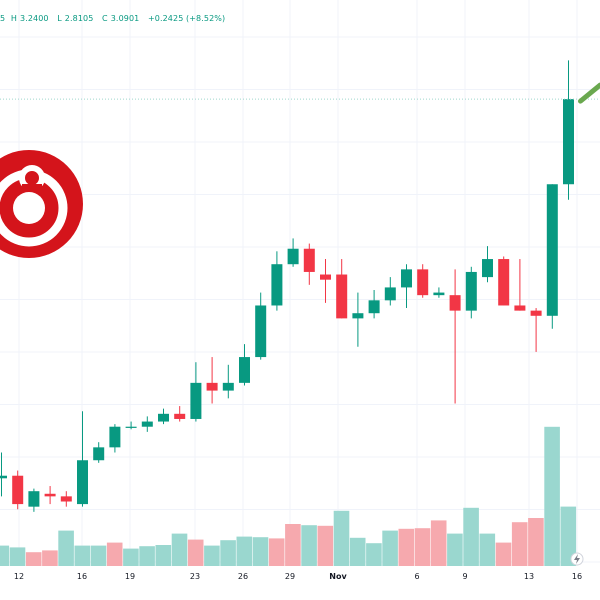  Describe the element at coordinates (589, 93) in the screenshot. I see `trend-arrow` at that location.